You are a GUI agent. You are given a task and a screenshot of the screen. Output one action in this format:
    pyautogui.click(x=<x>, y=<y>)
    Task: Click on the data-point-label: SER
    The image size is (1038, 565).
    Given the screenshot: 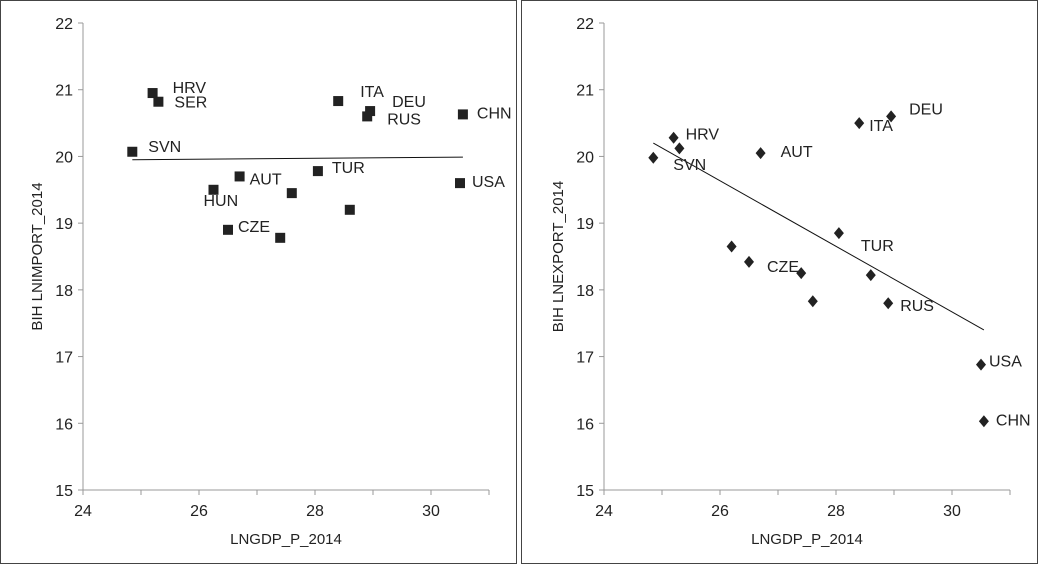 What is the action you would take?
    pyautogui.click(x=190, y=103)
    